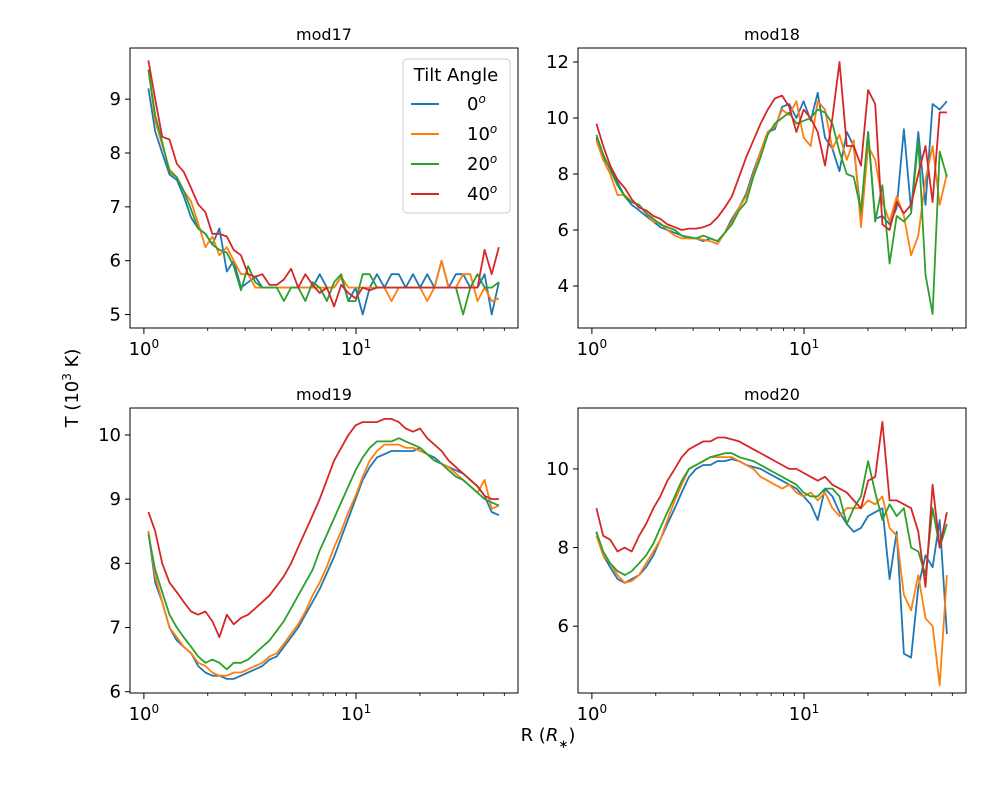 The width and height of the screenshot is (1000, 800). What do you see at coordinates (800, 714) in the screenshot?
I see `x-tick-label-base-3-1: 10` at bounding box center [800, 714].